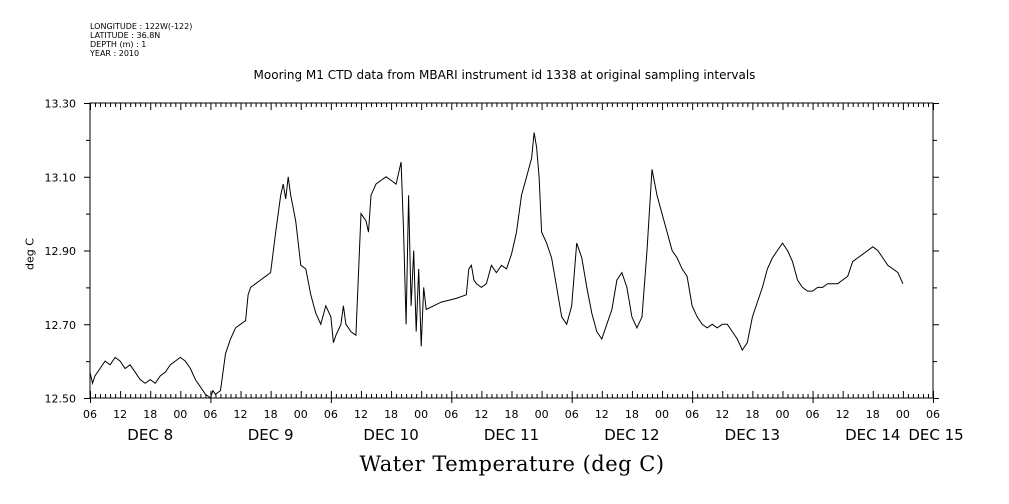 Image resolution: width=1009 pixels, height=504 pixels. Describe the element at coordinates (61, 104) in the screenshot. I see `y-tick-label: 13.30` at that location.